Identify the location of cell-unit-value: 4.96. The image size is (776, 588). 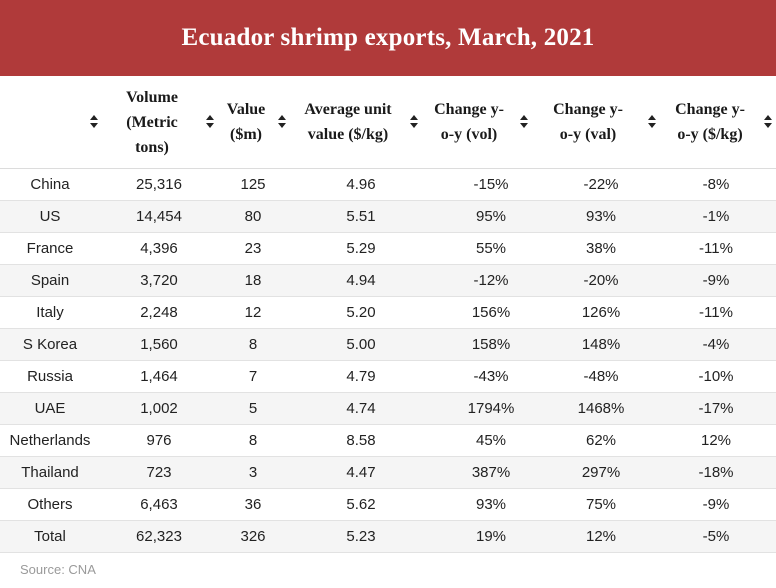
(361, 184).